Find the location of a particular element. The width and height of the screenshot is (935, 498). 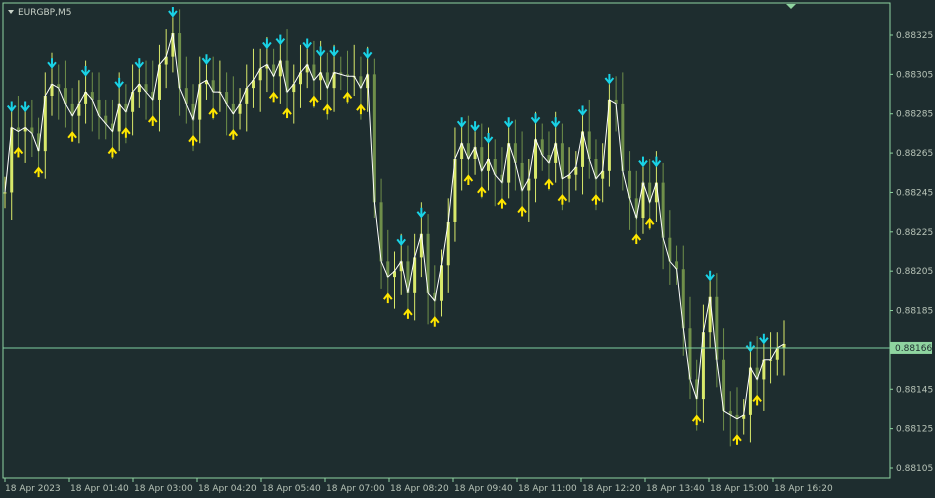

symbol-title-group: EURGBP,M5 is located at coordinates (39, 13).